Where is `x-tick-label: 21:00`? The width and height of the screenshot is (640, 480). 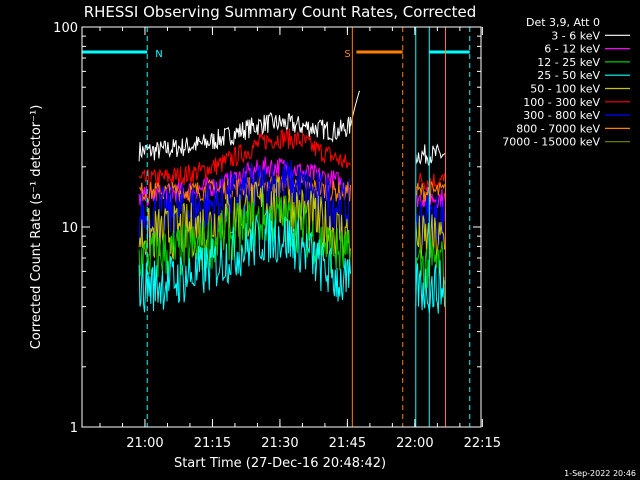 x-tick-label: 21:00 is located at coordinates (144, 443).